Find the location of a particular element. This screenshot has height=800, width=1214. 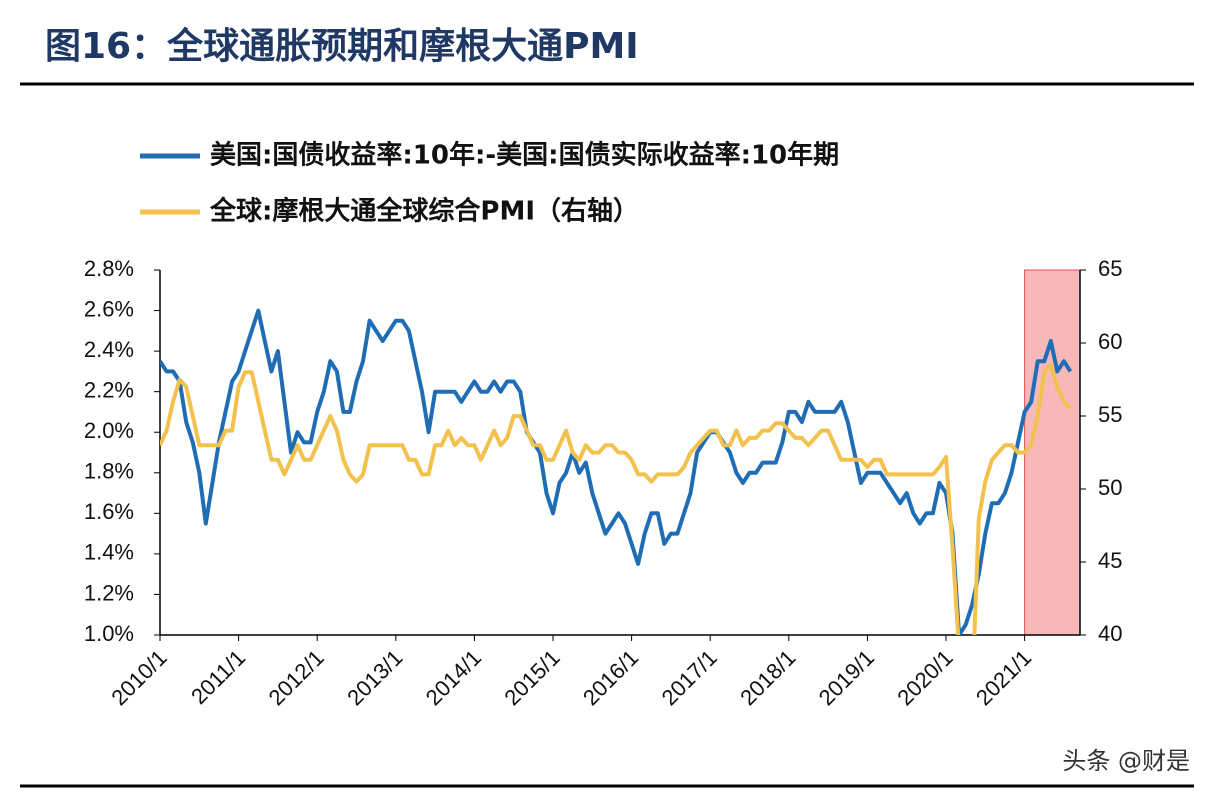

y-tick-label: 2.6% is located at coordinates (109, 308).